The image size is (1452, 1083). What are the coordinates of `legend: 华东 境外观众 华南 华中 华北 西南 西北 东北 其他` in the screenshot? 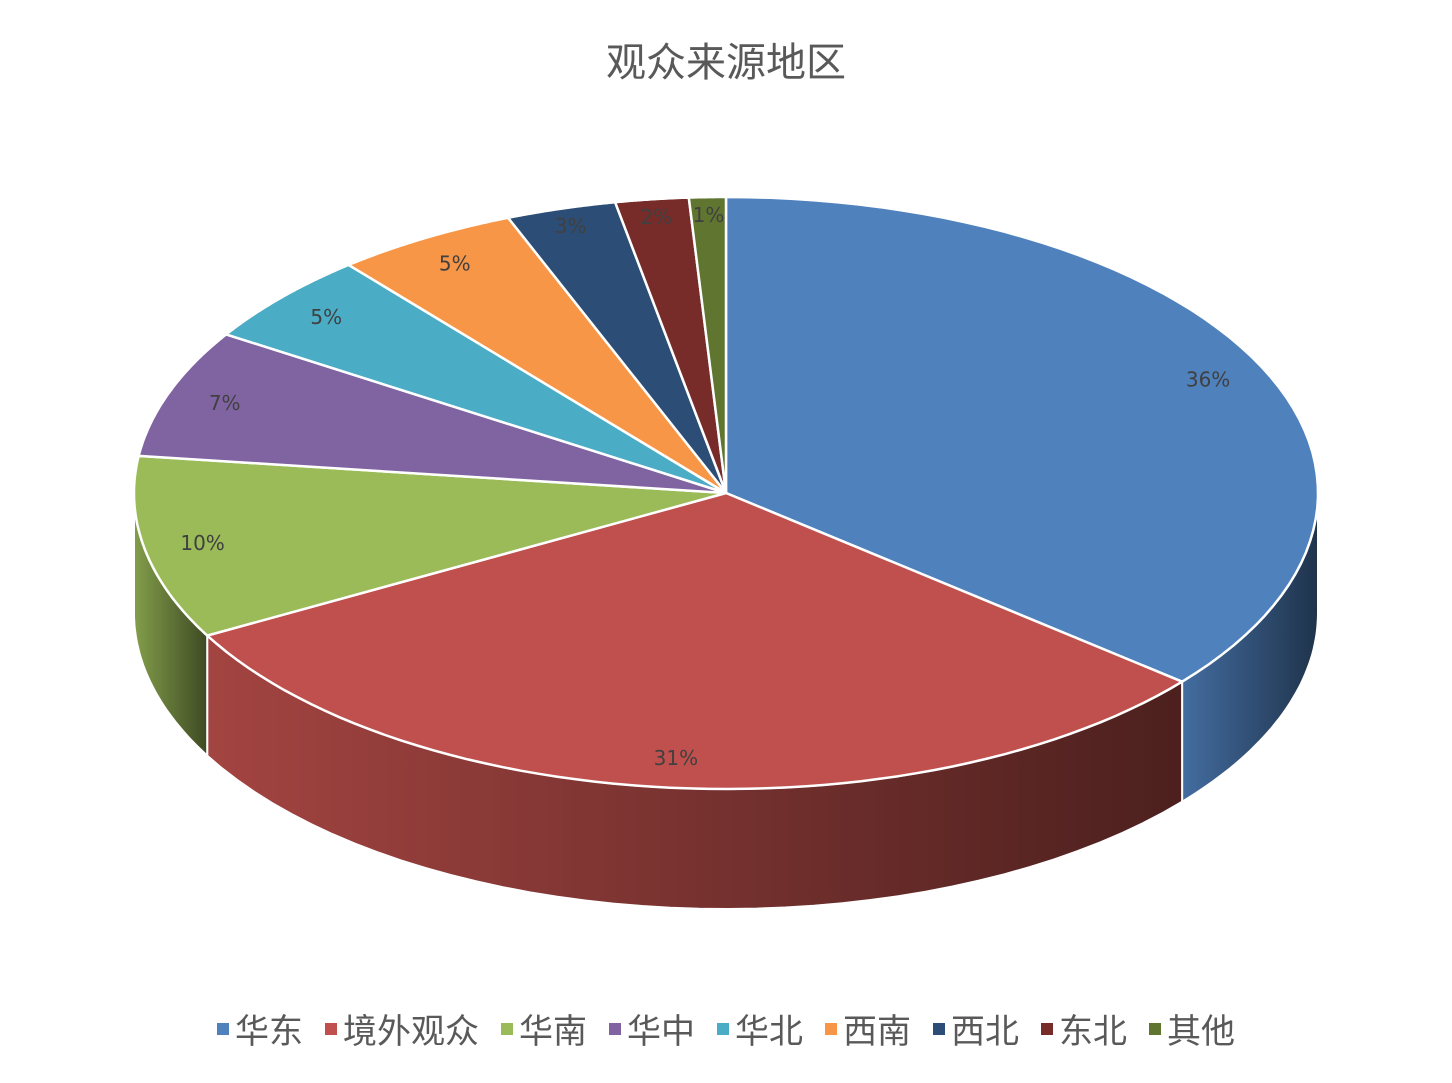 It's located at (726, 1028).